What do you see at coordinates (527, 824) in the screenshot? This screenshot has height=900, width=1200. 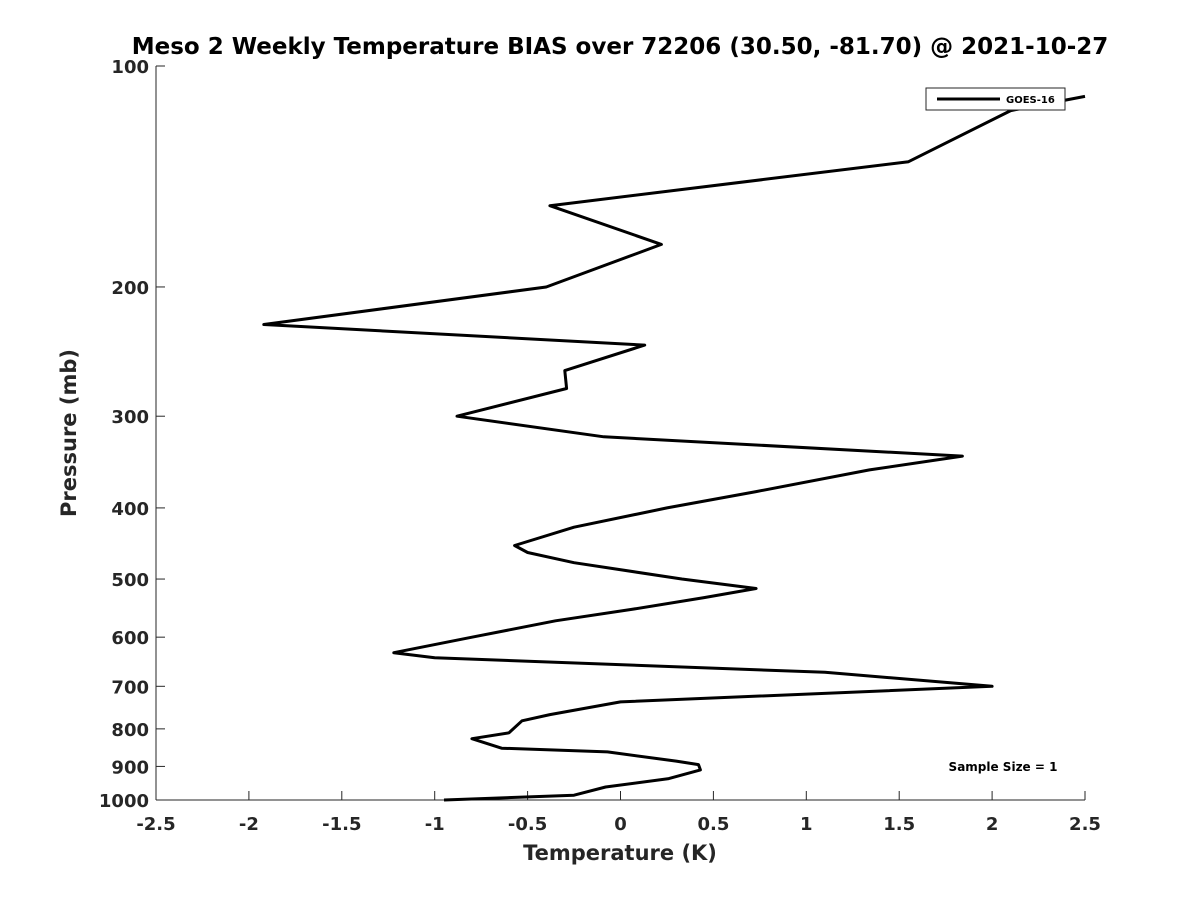 I see `x-tick-label: -0.5` at bounding box center [527, 824].